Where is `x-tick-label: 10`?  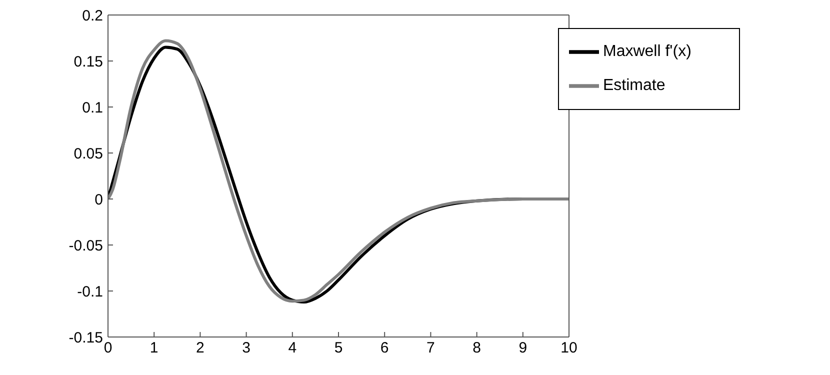 x-tick-label: 10 is located at coordinates (569, 348).